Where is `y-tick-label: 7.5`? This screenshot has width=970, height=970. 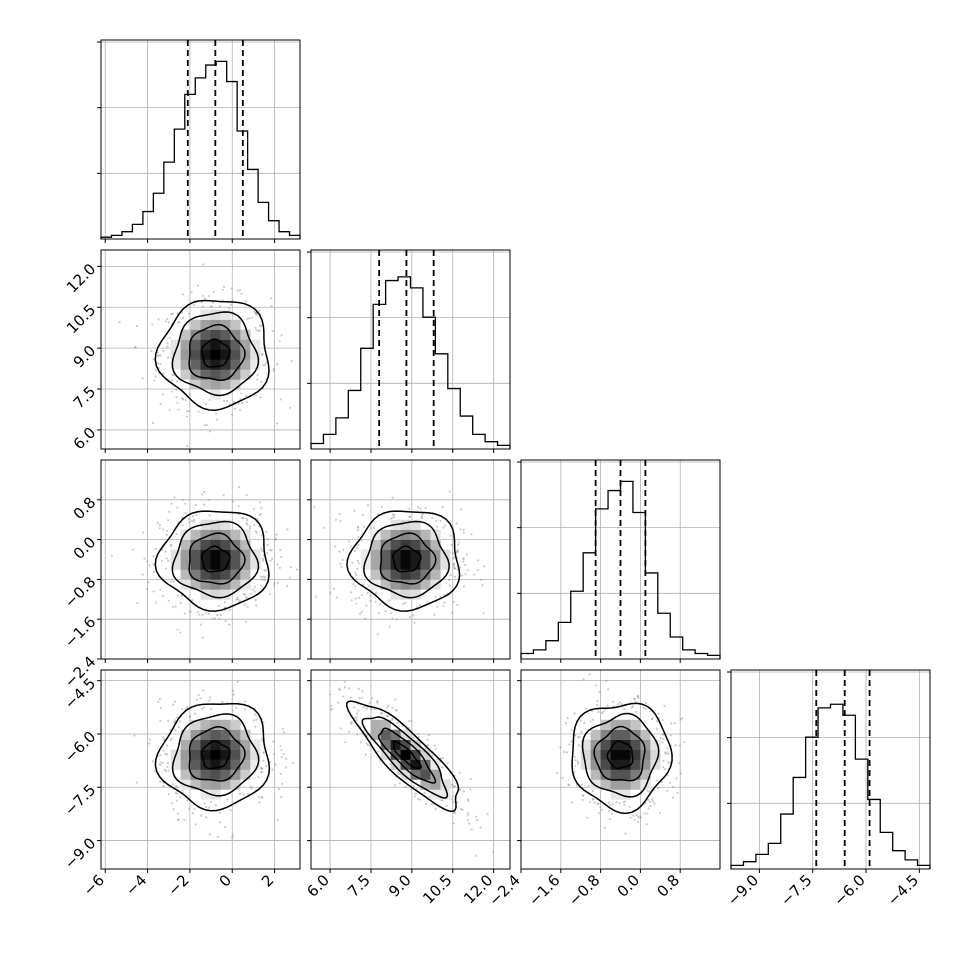 y-tick-label: 7.5 is located at coordinates (85, 398).